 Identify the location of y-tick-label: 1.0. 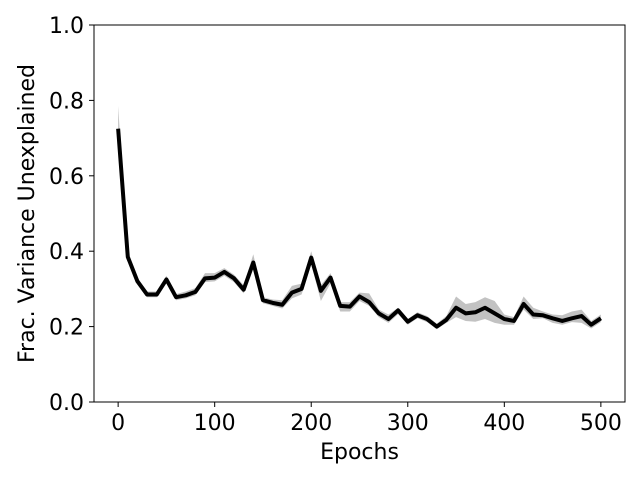
(66, 26).